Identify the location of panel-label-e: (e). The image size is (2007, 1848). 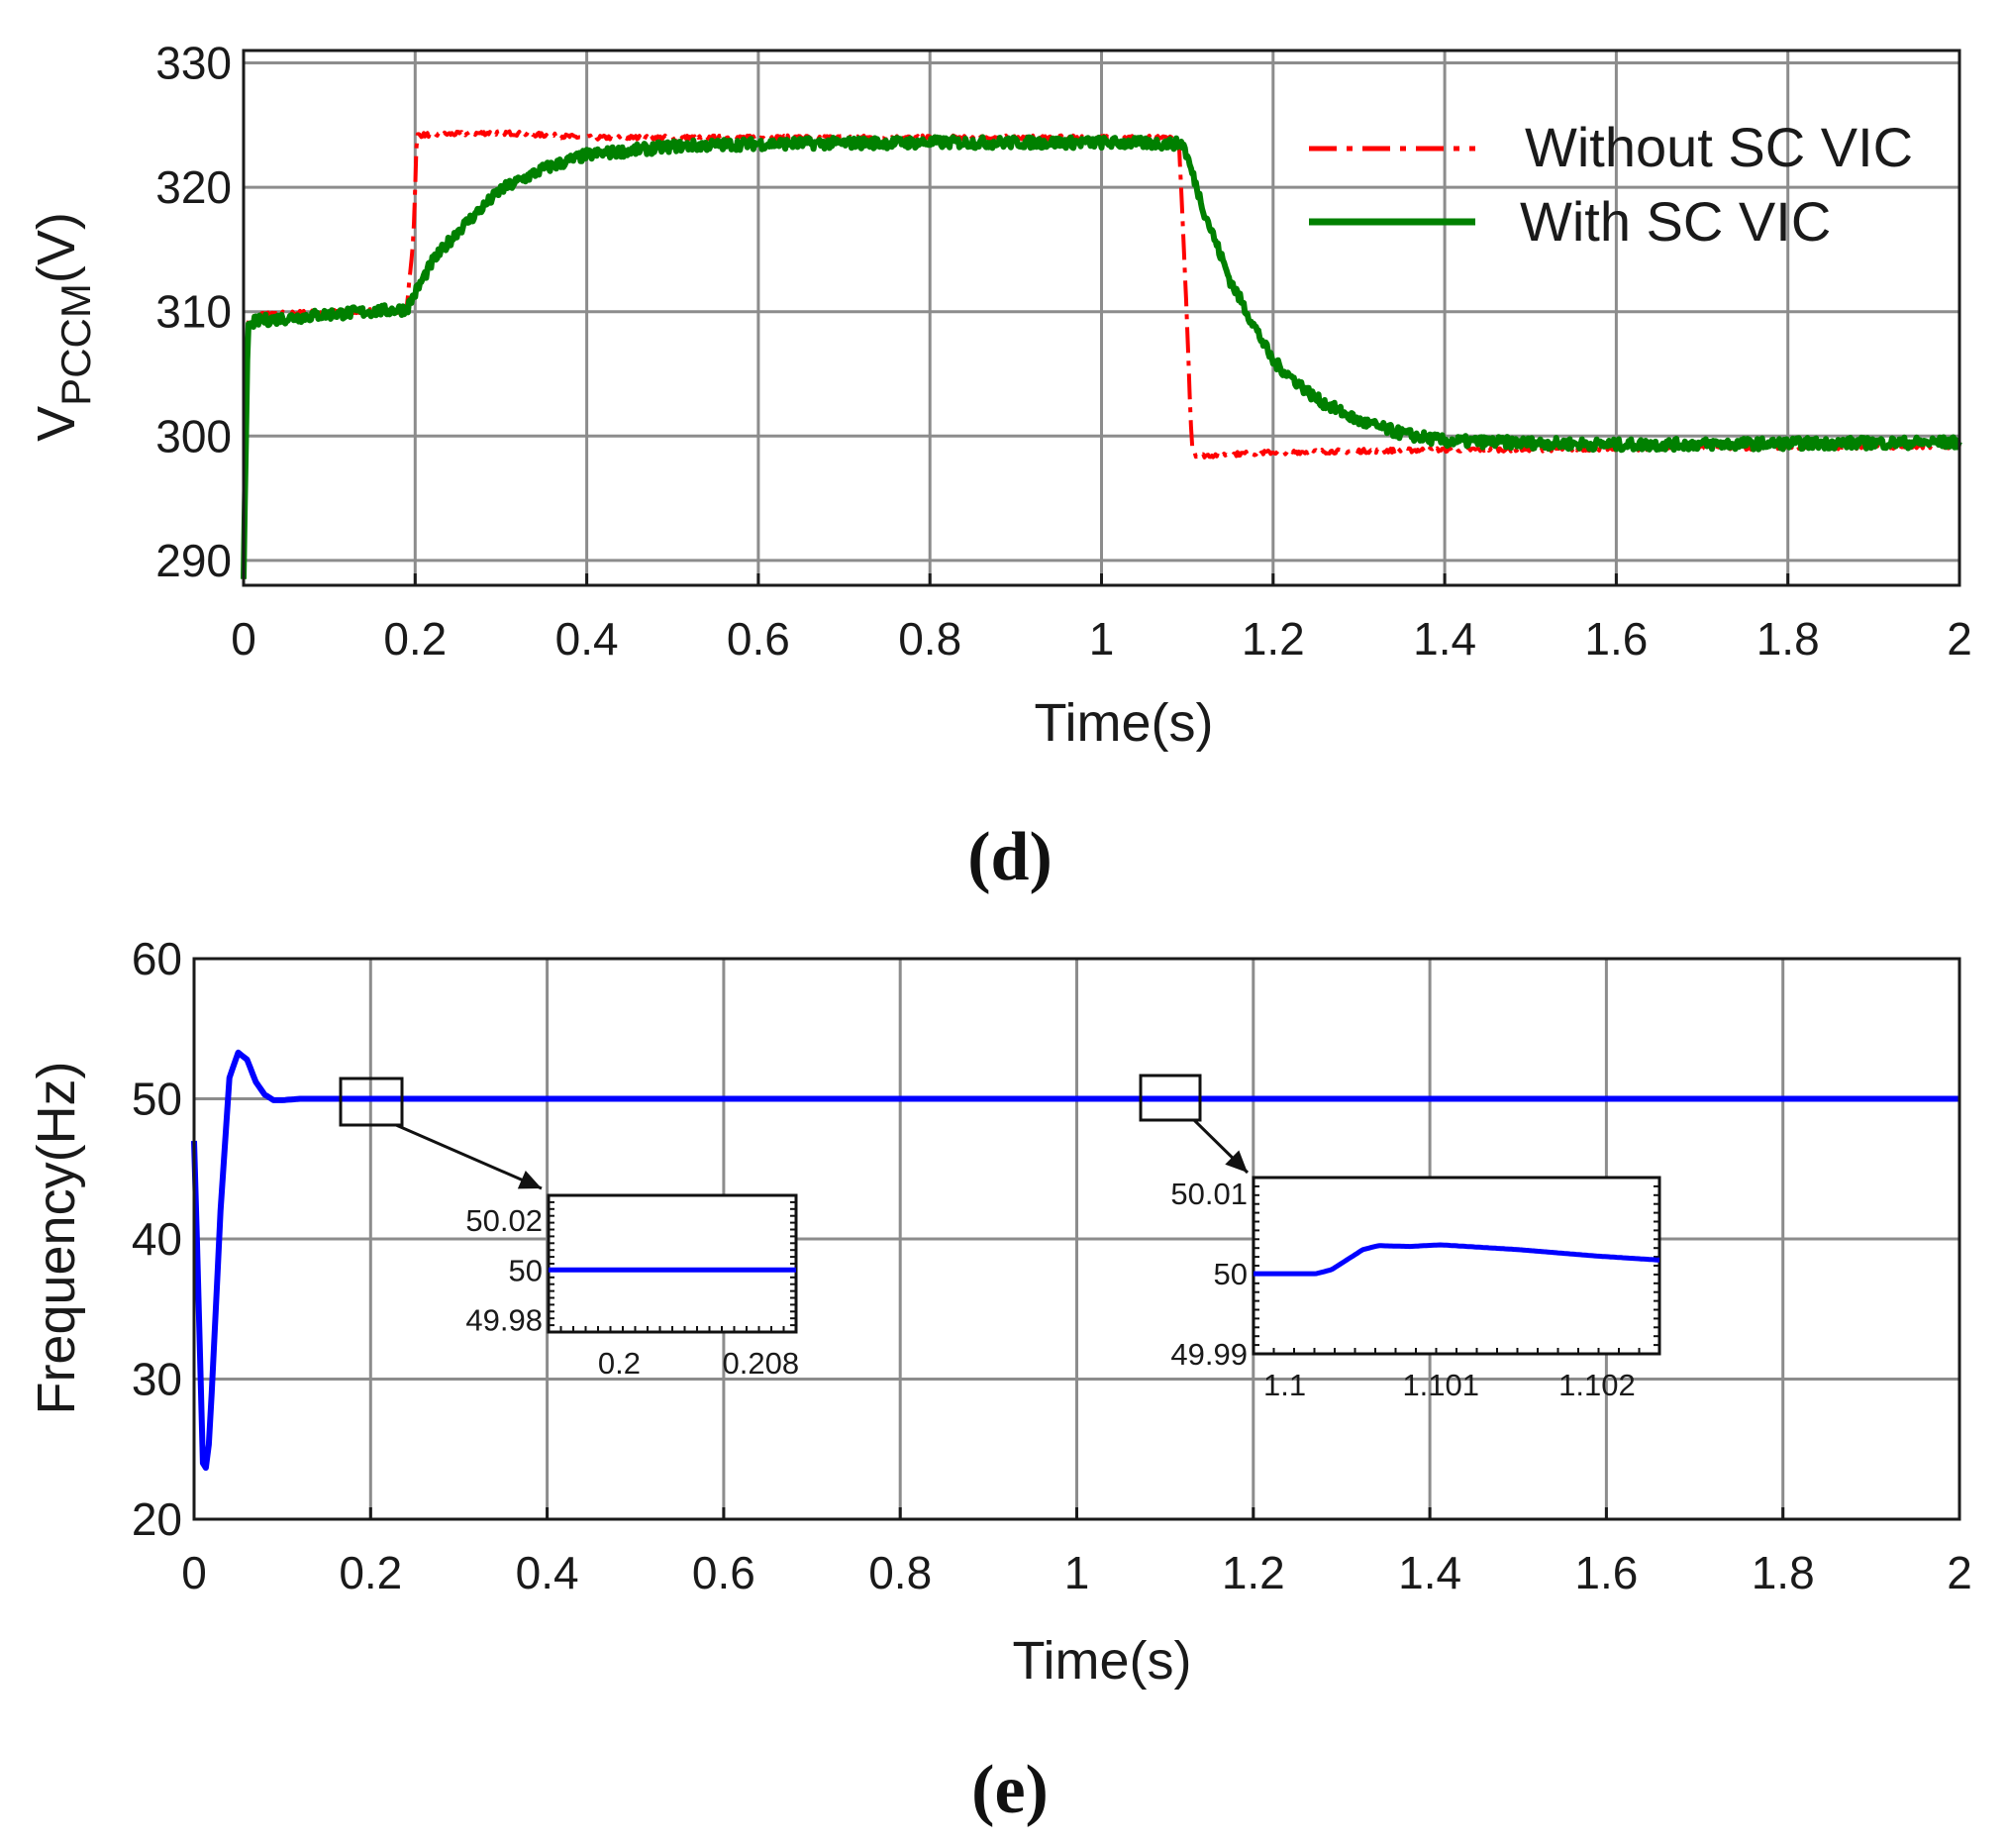
(1010, 1790).